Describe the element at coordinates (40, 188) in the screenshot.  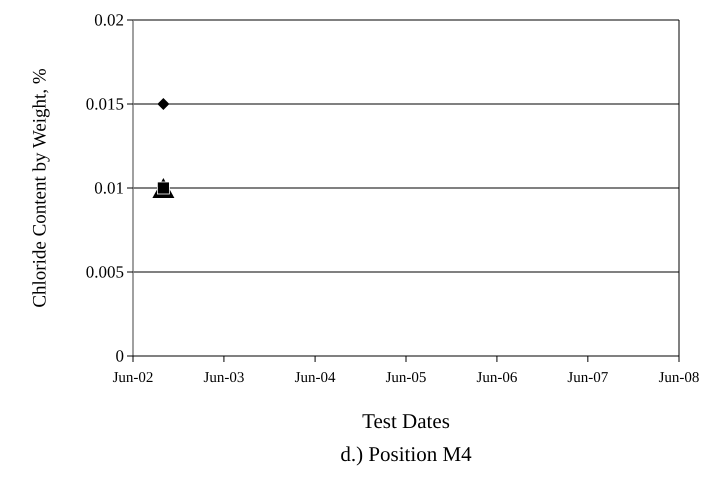
I see `y-axis-title: Chloride Content by Weight, %` at that location.